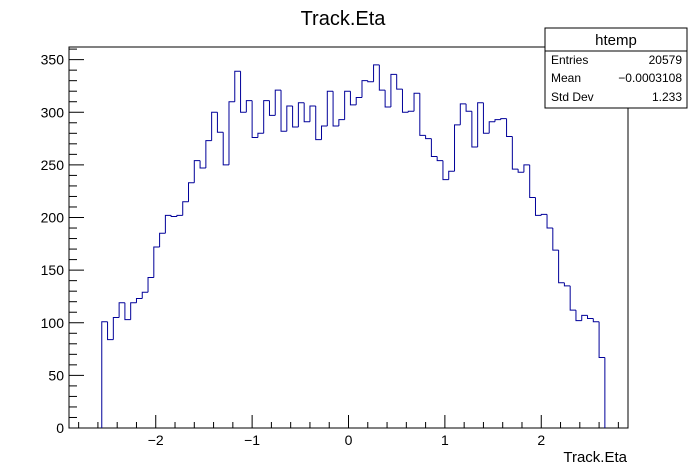 Image resolution: width=698 pixels, height=476 pixels. What do you see at coordinates (569, 60) in the screenshot?
I see `stats-entries-label: Entries` at bounding box center [569, 60].